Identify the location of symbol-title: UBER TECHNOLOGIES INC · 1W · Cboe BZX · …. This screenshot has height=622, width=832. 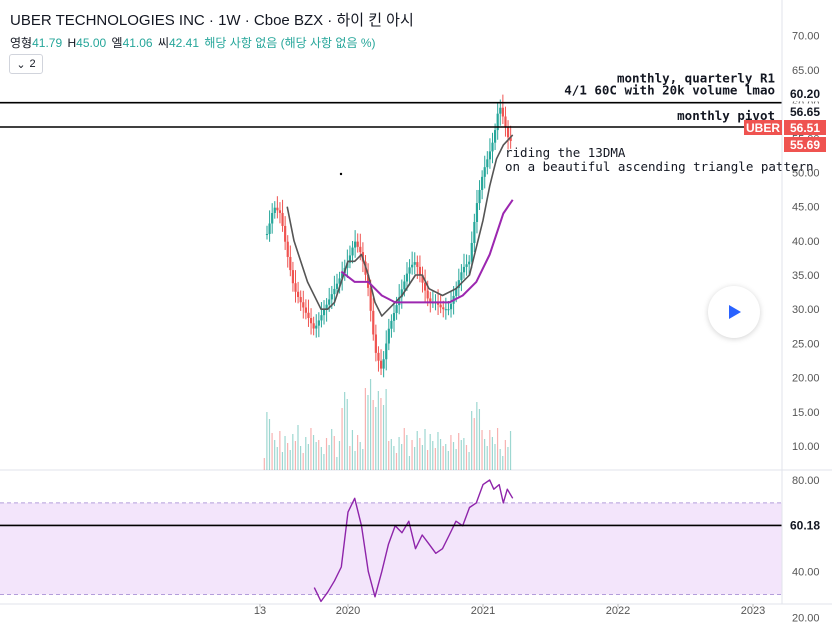
(212, 20).